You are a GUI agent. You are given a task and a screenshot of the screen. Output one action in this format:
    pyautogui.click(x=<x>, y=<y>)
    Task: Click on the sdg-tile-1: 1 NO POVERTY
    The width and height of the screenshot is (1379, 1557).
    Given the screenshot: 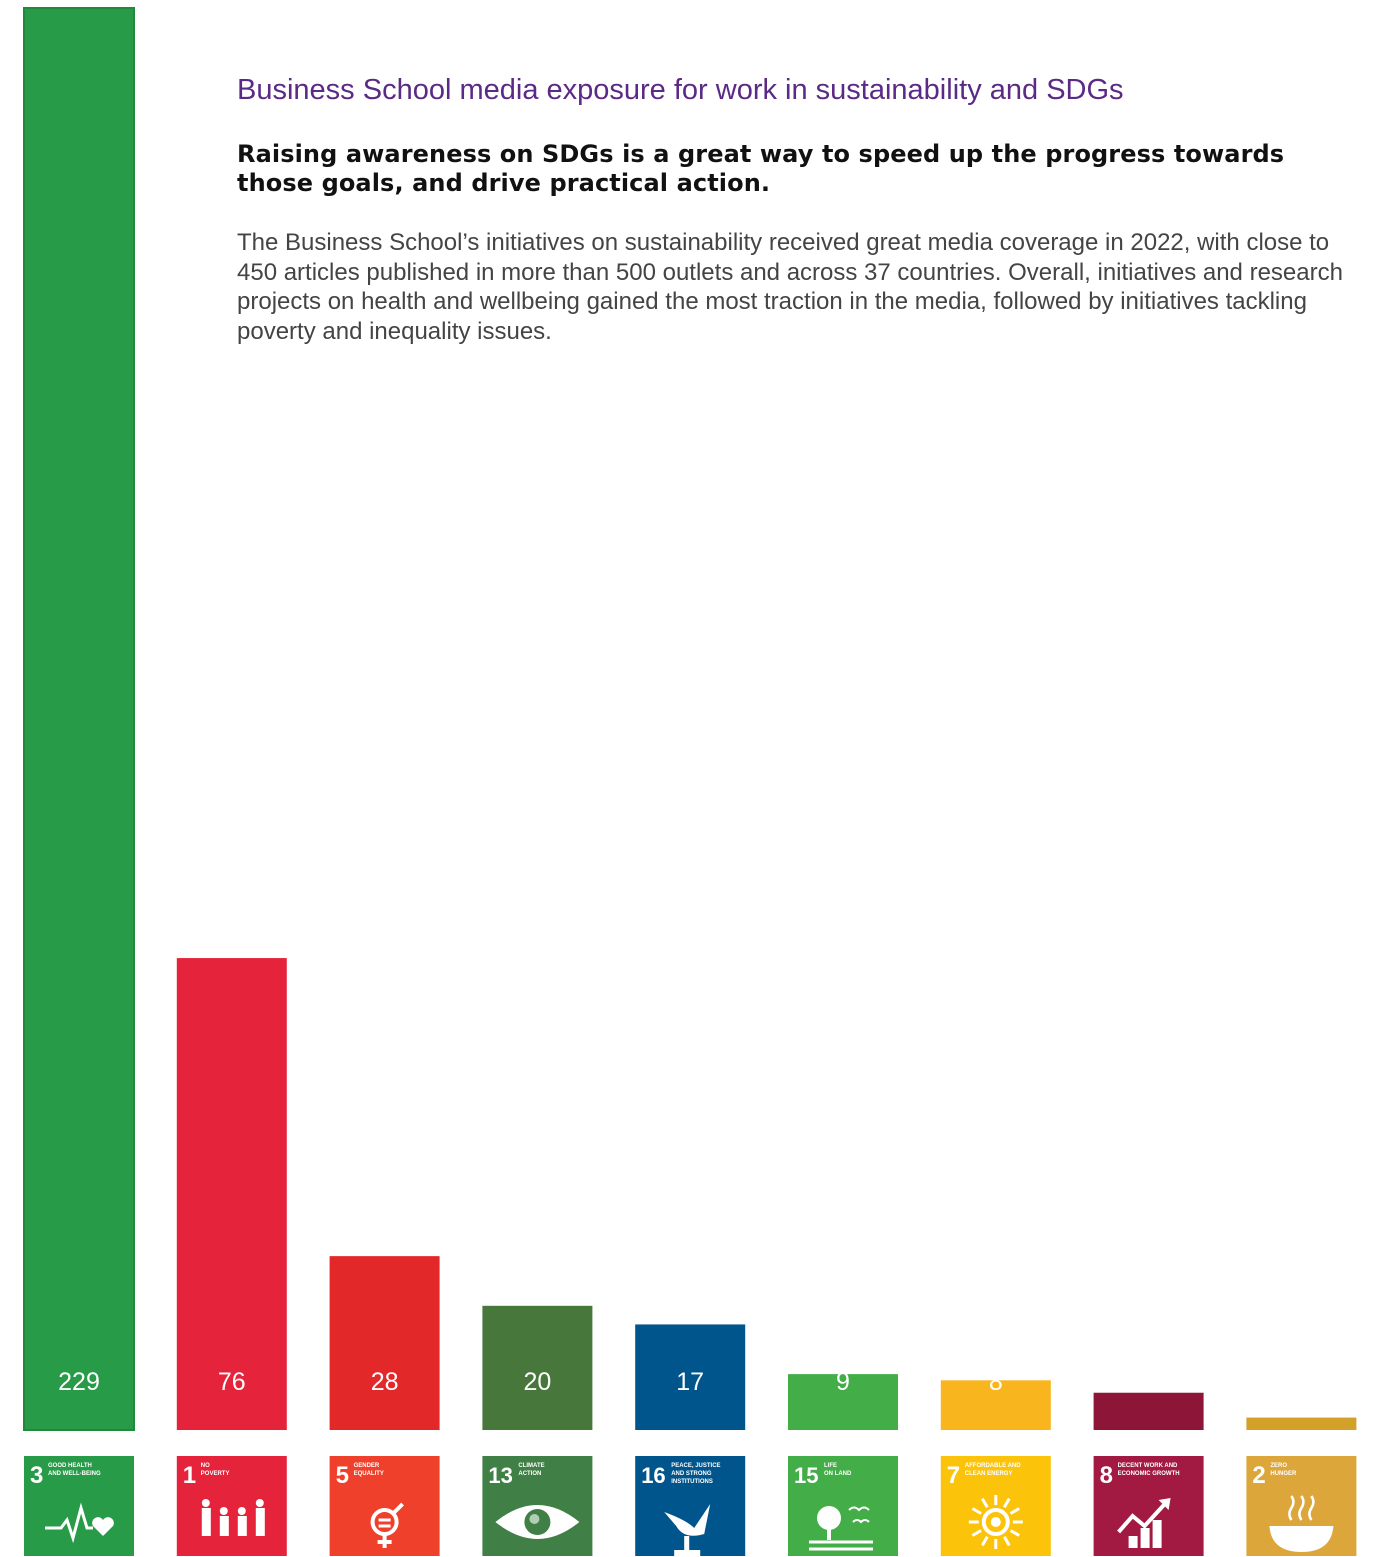 What is the action you would take?
    pyautogui.click(x=231, y=1506)
    